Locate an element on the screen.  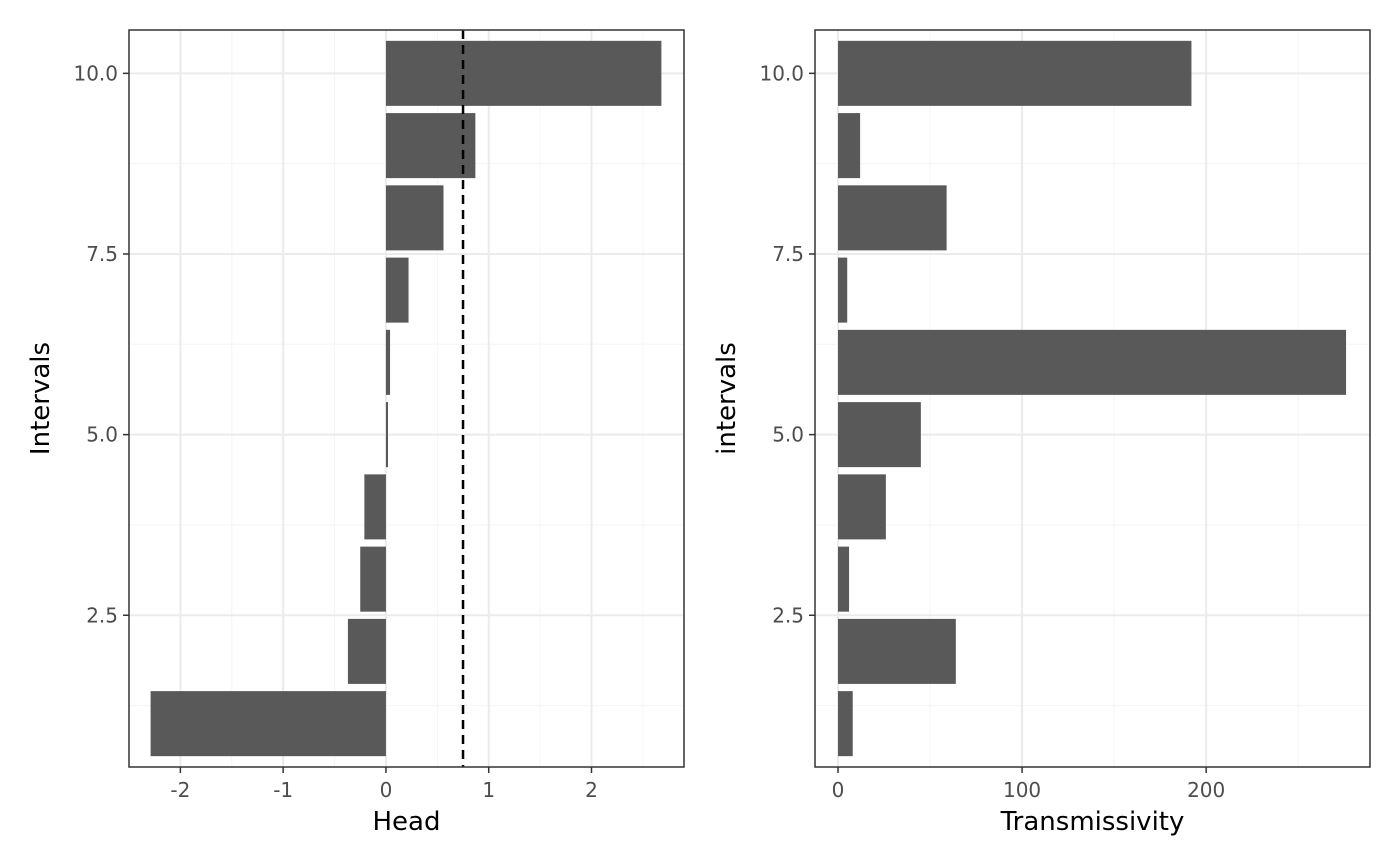
y-axis-title: intervals is located at coordinates (727, 398).